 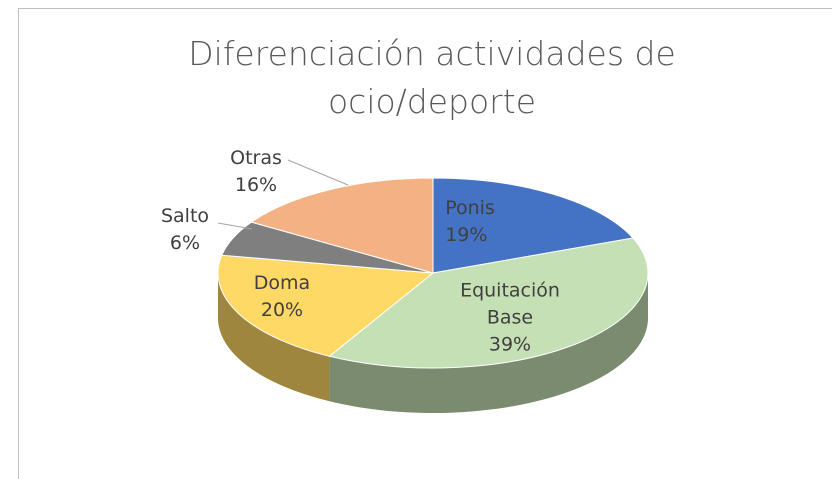 I want to click on label-text: Ponis, so click(x=470, y=208).